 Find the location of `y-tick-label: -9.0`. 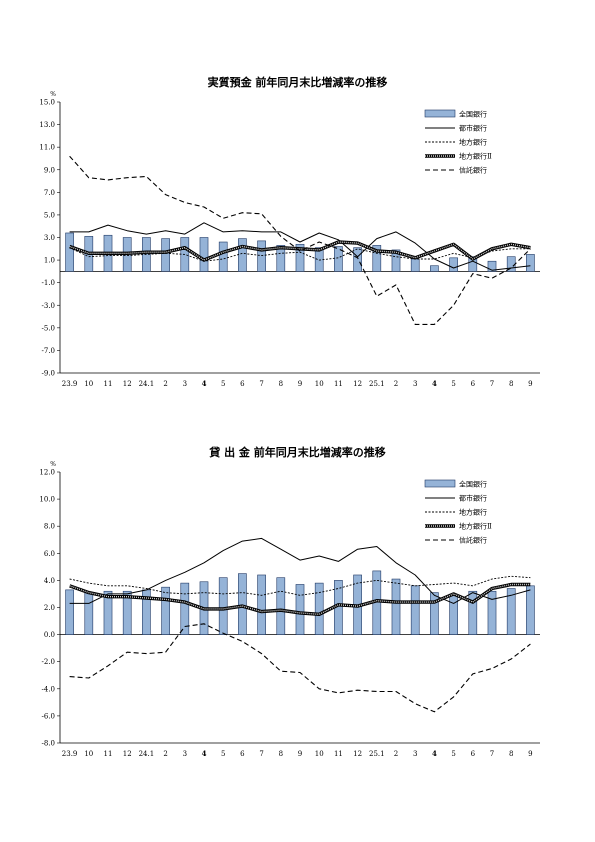

y-tick-label: -9.0 is located at coordinates (49, 374).